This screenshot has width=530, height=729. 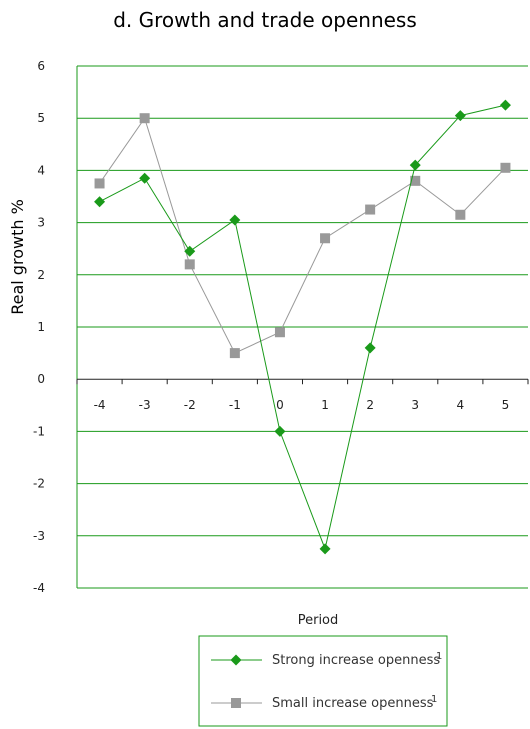 I want to click on legend-label: Small increase openness, so click(x=353, y=703).